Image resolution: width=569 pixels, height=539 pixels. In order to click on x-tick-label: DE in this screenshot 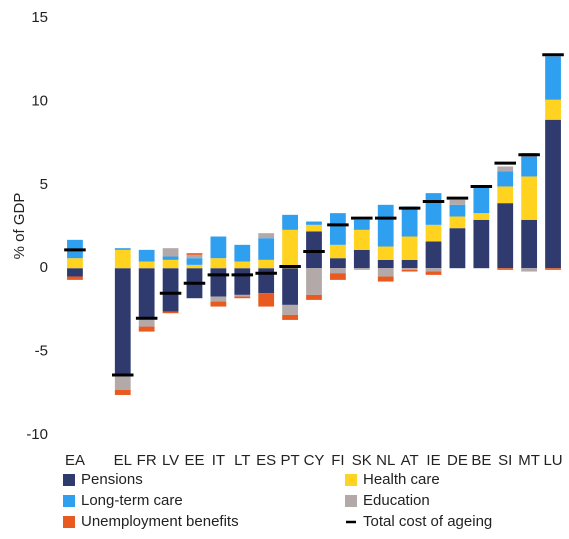, I will do `click(457, 460)`.